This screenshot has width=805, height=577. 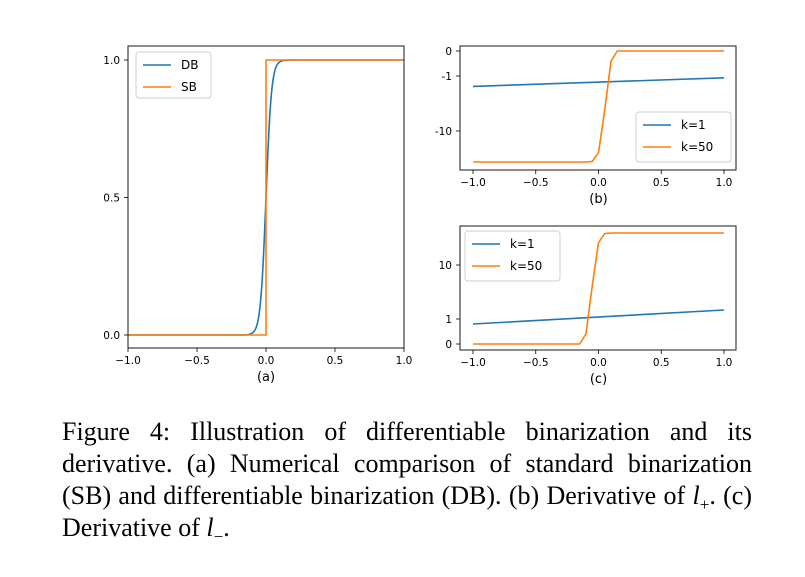 I want to click on chart-panel-c: −1.0 −0.5 0.0 0.5 1.0 0 1 10 (c) k=1 k=50, so click(x=588, y=306).